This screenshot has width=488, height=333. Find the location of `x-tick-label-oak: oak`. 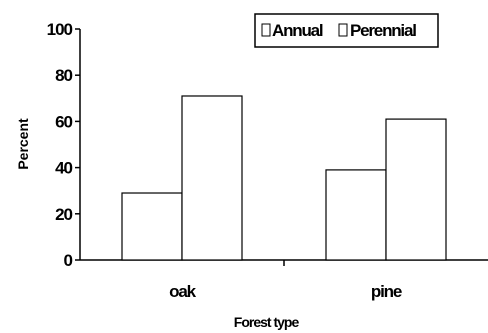

x-tick-label-oak: oak is located at coordinates (182, 291).